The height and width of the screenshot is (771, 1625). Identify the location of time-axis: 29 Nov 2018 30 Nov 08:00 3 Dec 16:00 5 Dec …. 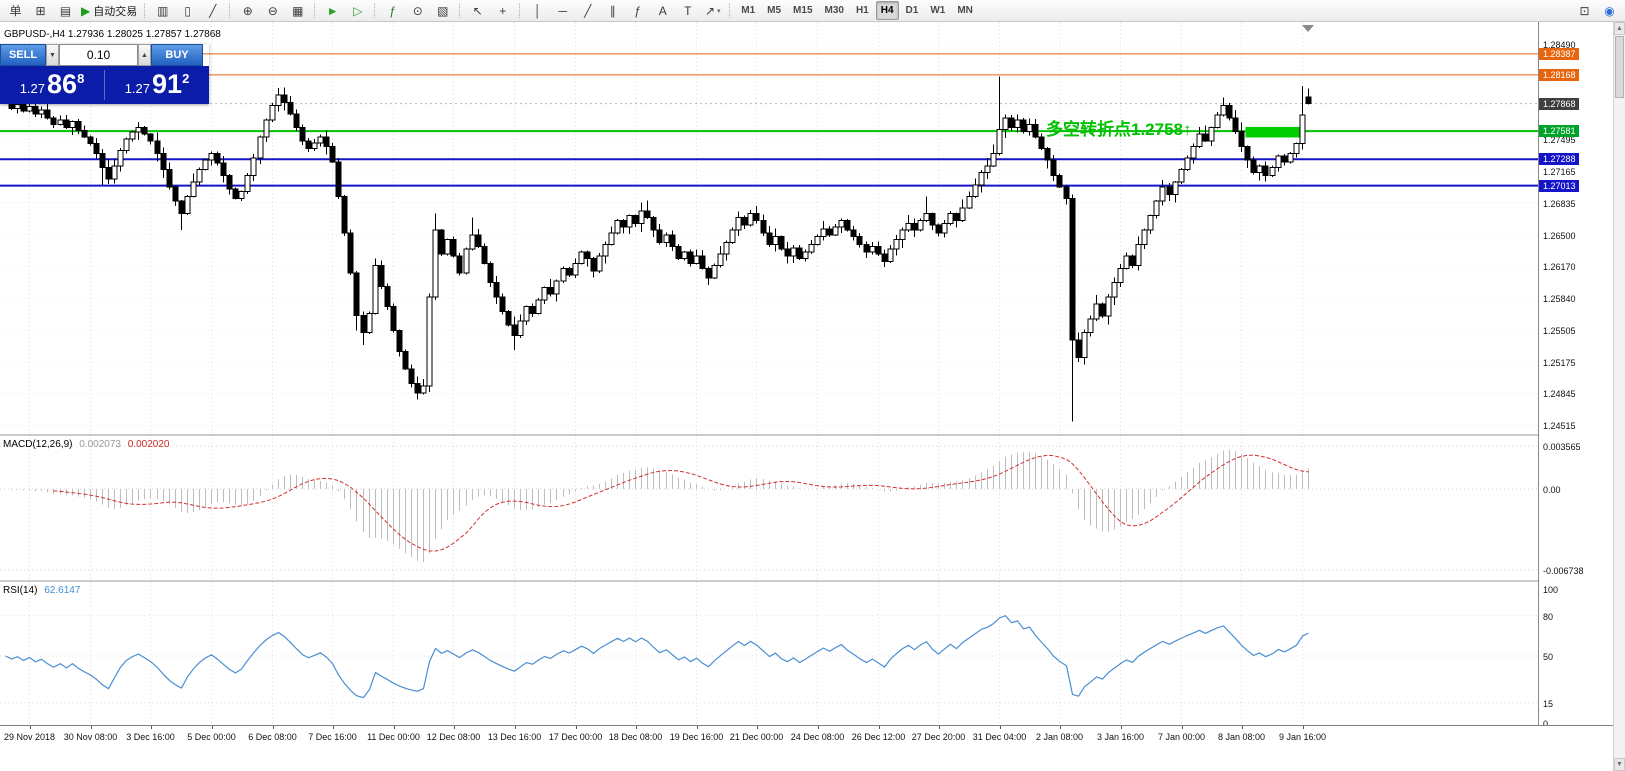
(806, 737).